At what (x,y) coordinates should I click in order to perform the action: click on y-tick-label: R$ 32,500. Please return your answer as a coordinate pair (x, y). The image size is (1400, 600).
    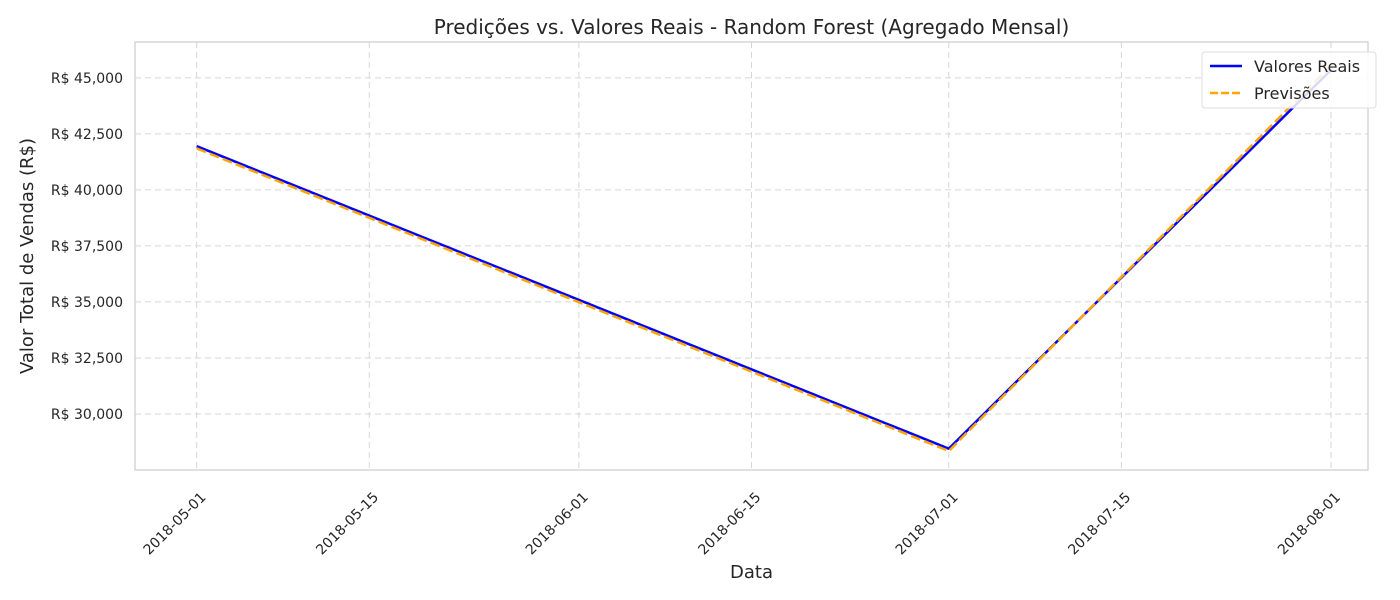
    Looking at the image, I should click on (87, 359).